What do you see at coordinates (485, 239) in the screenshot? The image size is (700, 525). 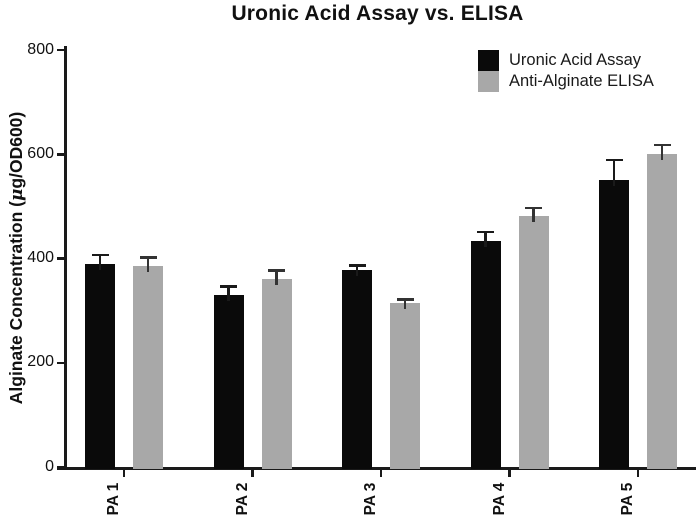 I see `error-bar-stem-uronic-pa4` at bounding box center [485, 239].